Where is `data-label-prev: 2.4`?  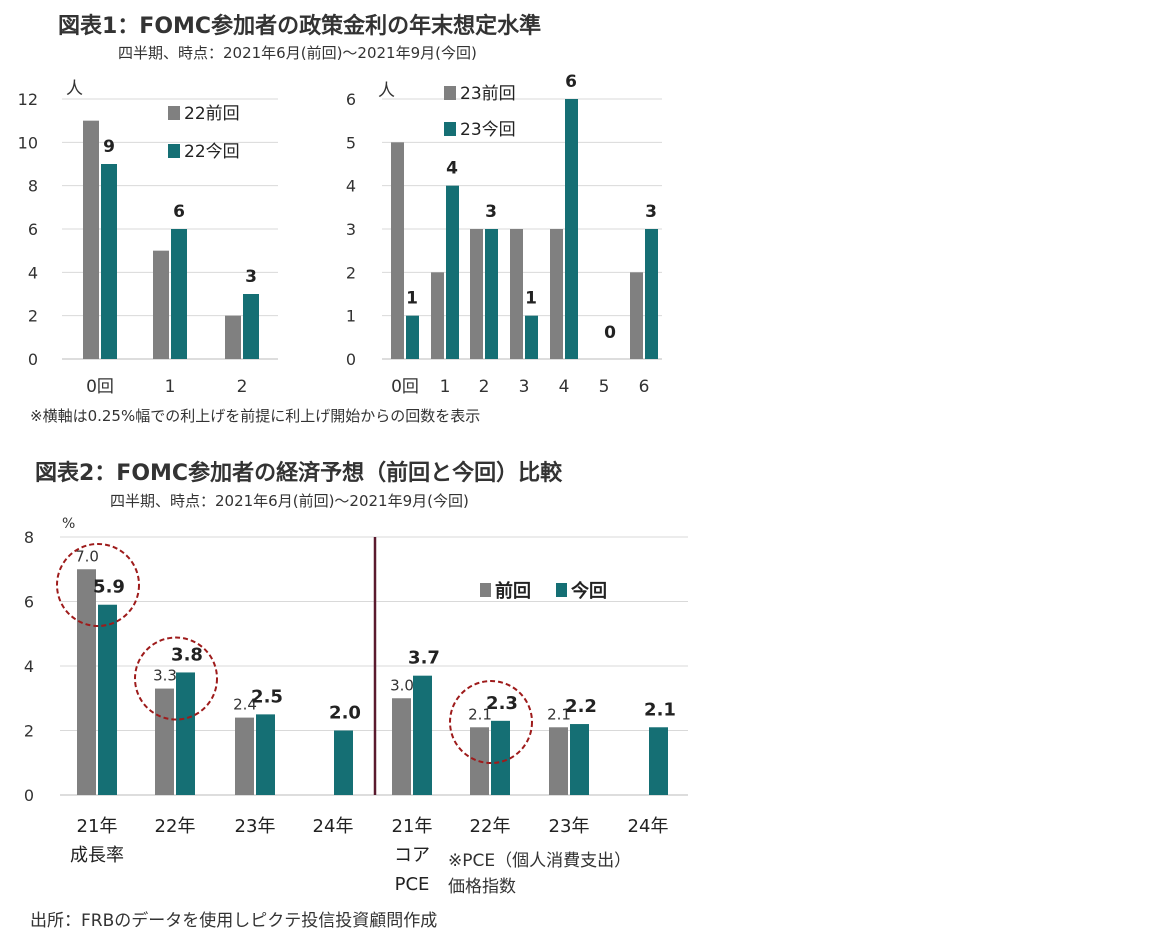 data-label-prev: 2.4 is located at coordinates (245, 705).